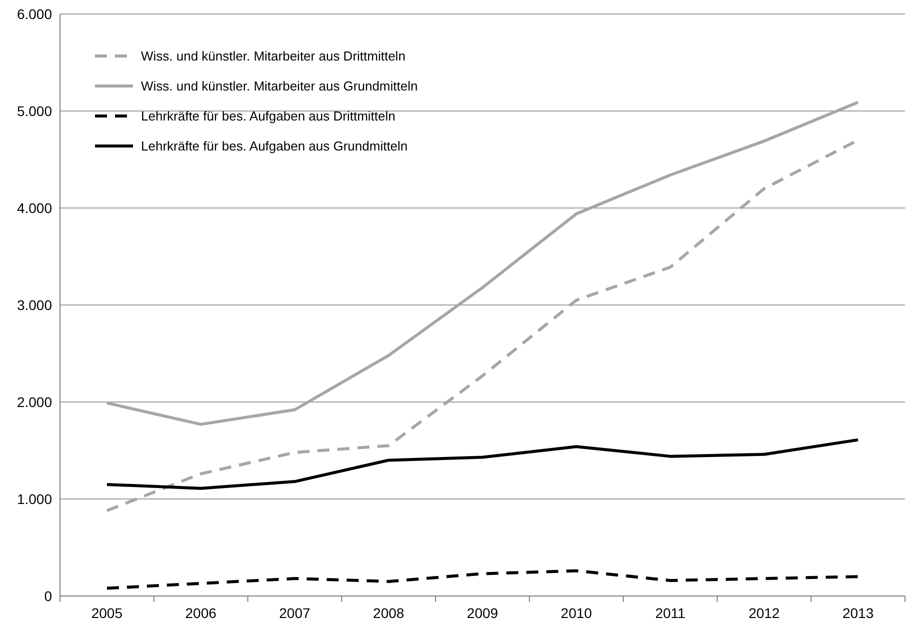 The width and height of the screenshot is (914, 625). I want to click on x-tick-label: 2008, so click(388, 613).